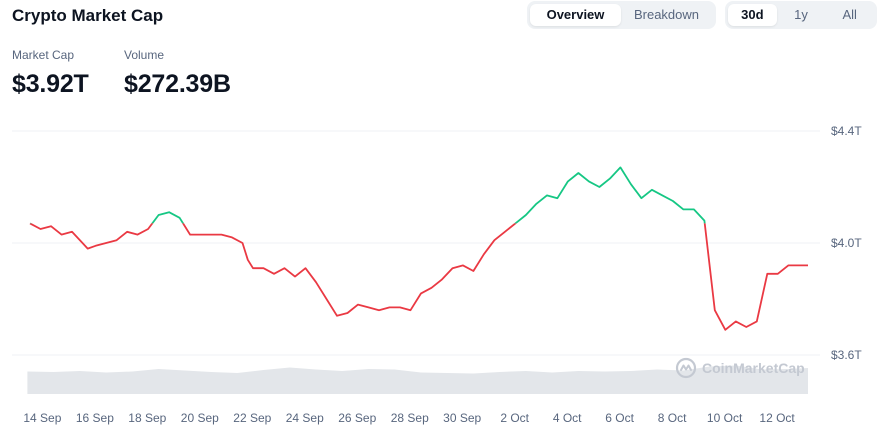 This screenshot has width=889, height=438. What do you see at coordinates (88, 15) in the screenshot?
I see `page-title: Crypto Market Cap` at bounding box center [88, 15].